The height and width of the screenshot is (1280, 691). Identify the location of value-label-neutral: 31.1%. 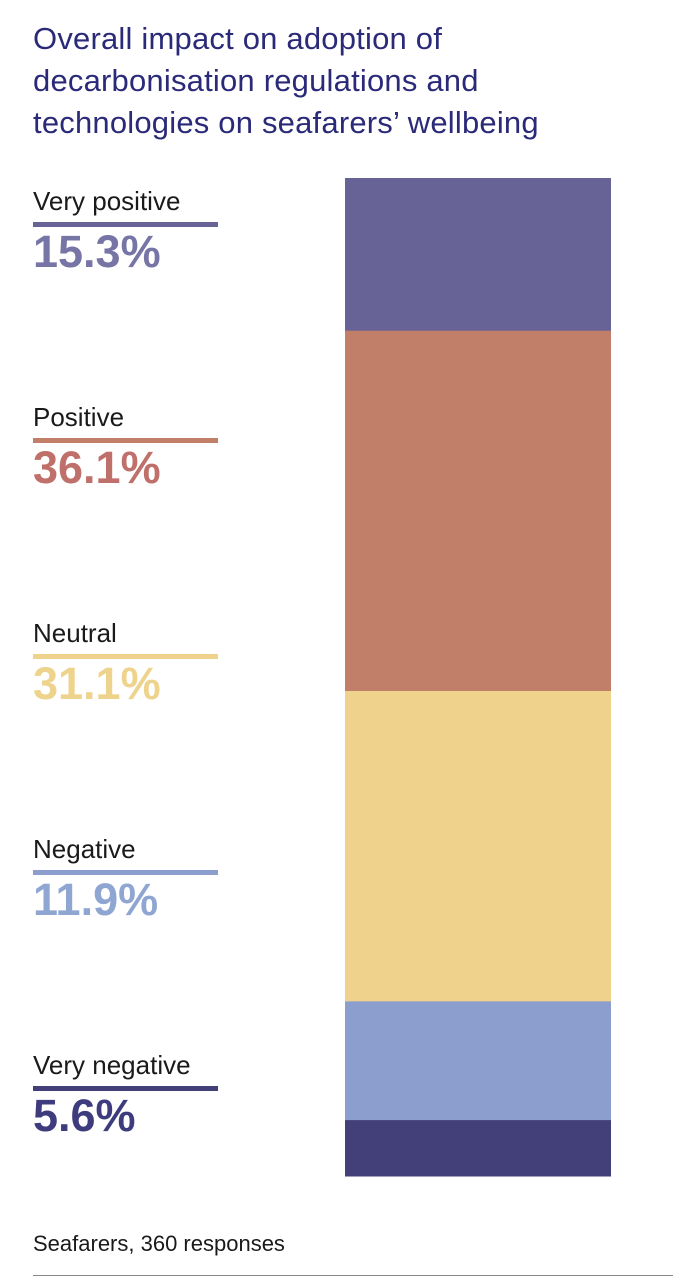
(97, 683).